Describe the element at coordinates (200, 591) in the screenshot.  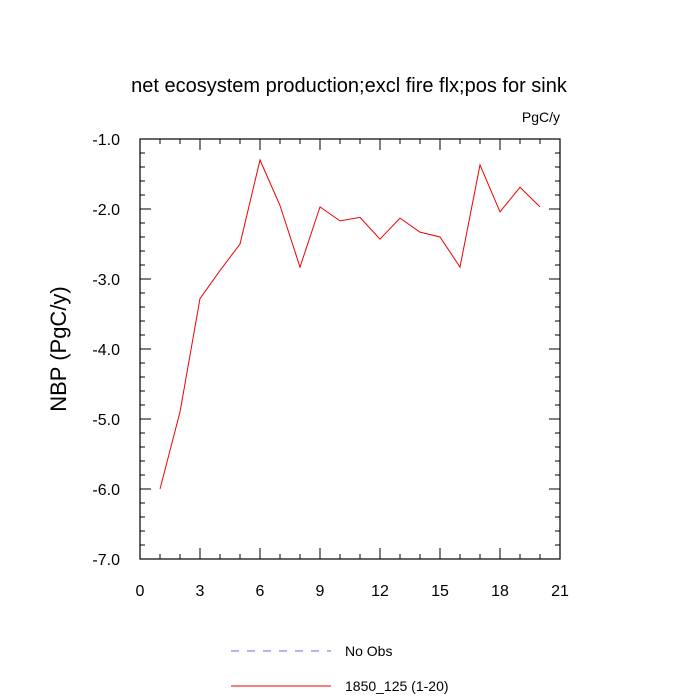
I see `x-tick-label: 3` at that location.